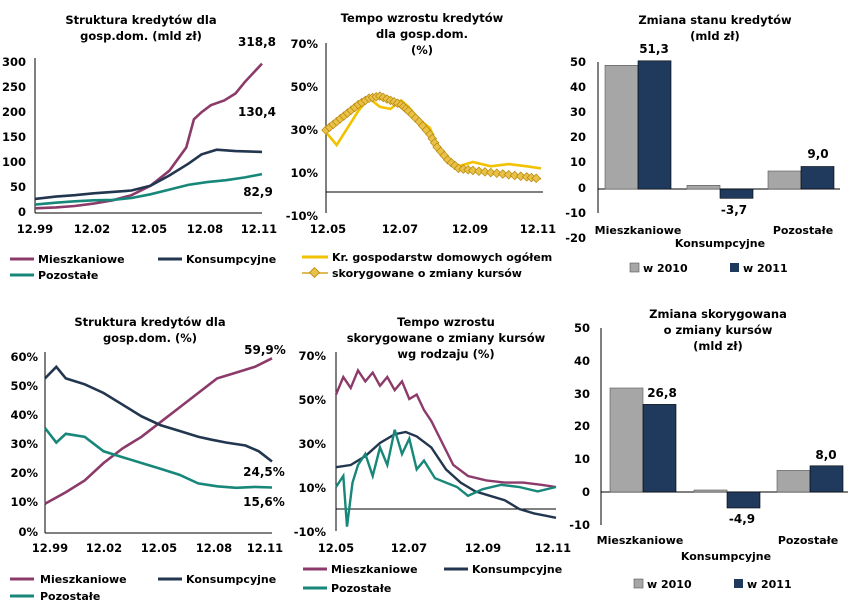 The image size is (852, 609). Describe the element at coordinates (149, 322) in the screenshot. I see `chart4-title-line1: Struktura kredytów dla` at that location.